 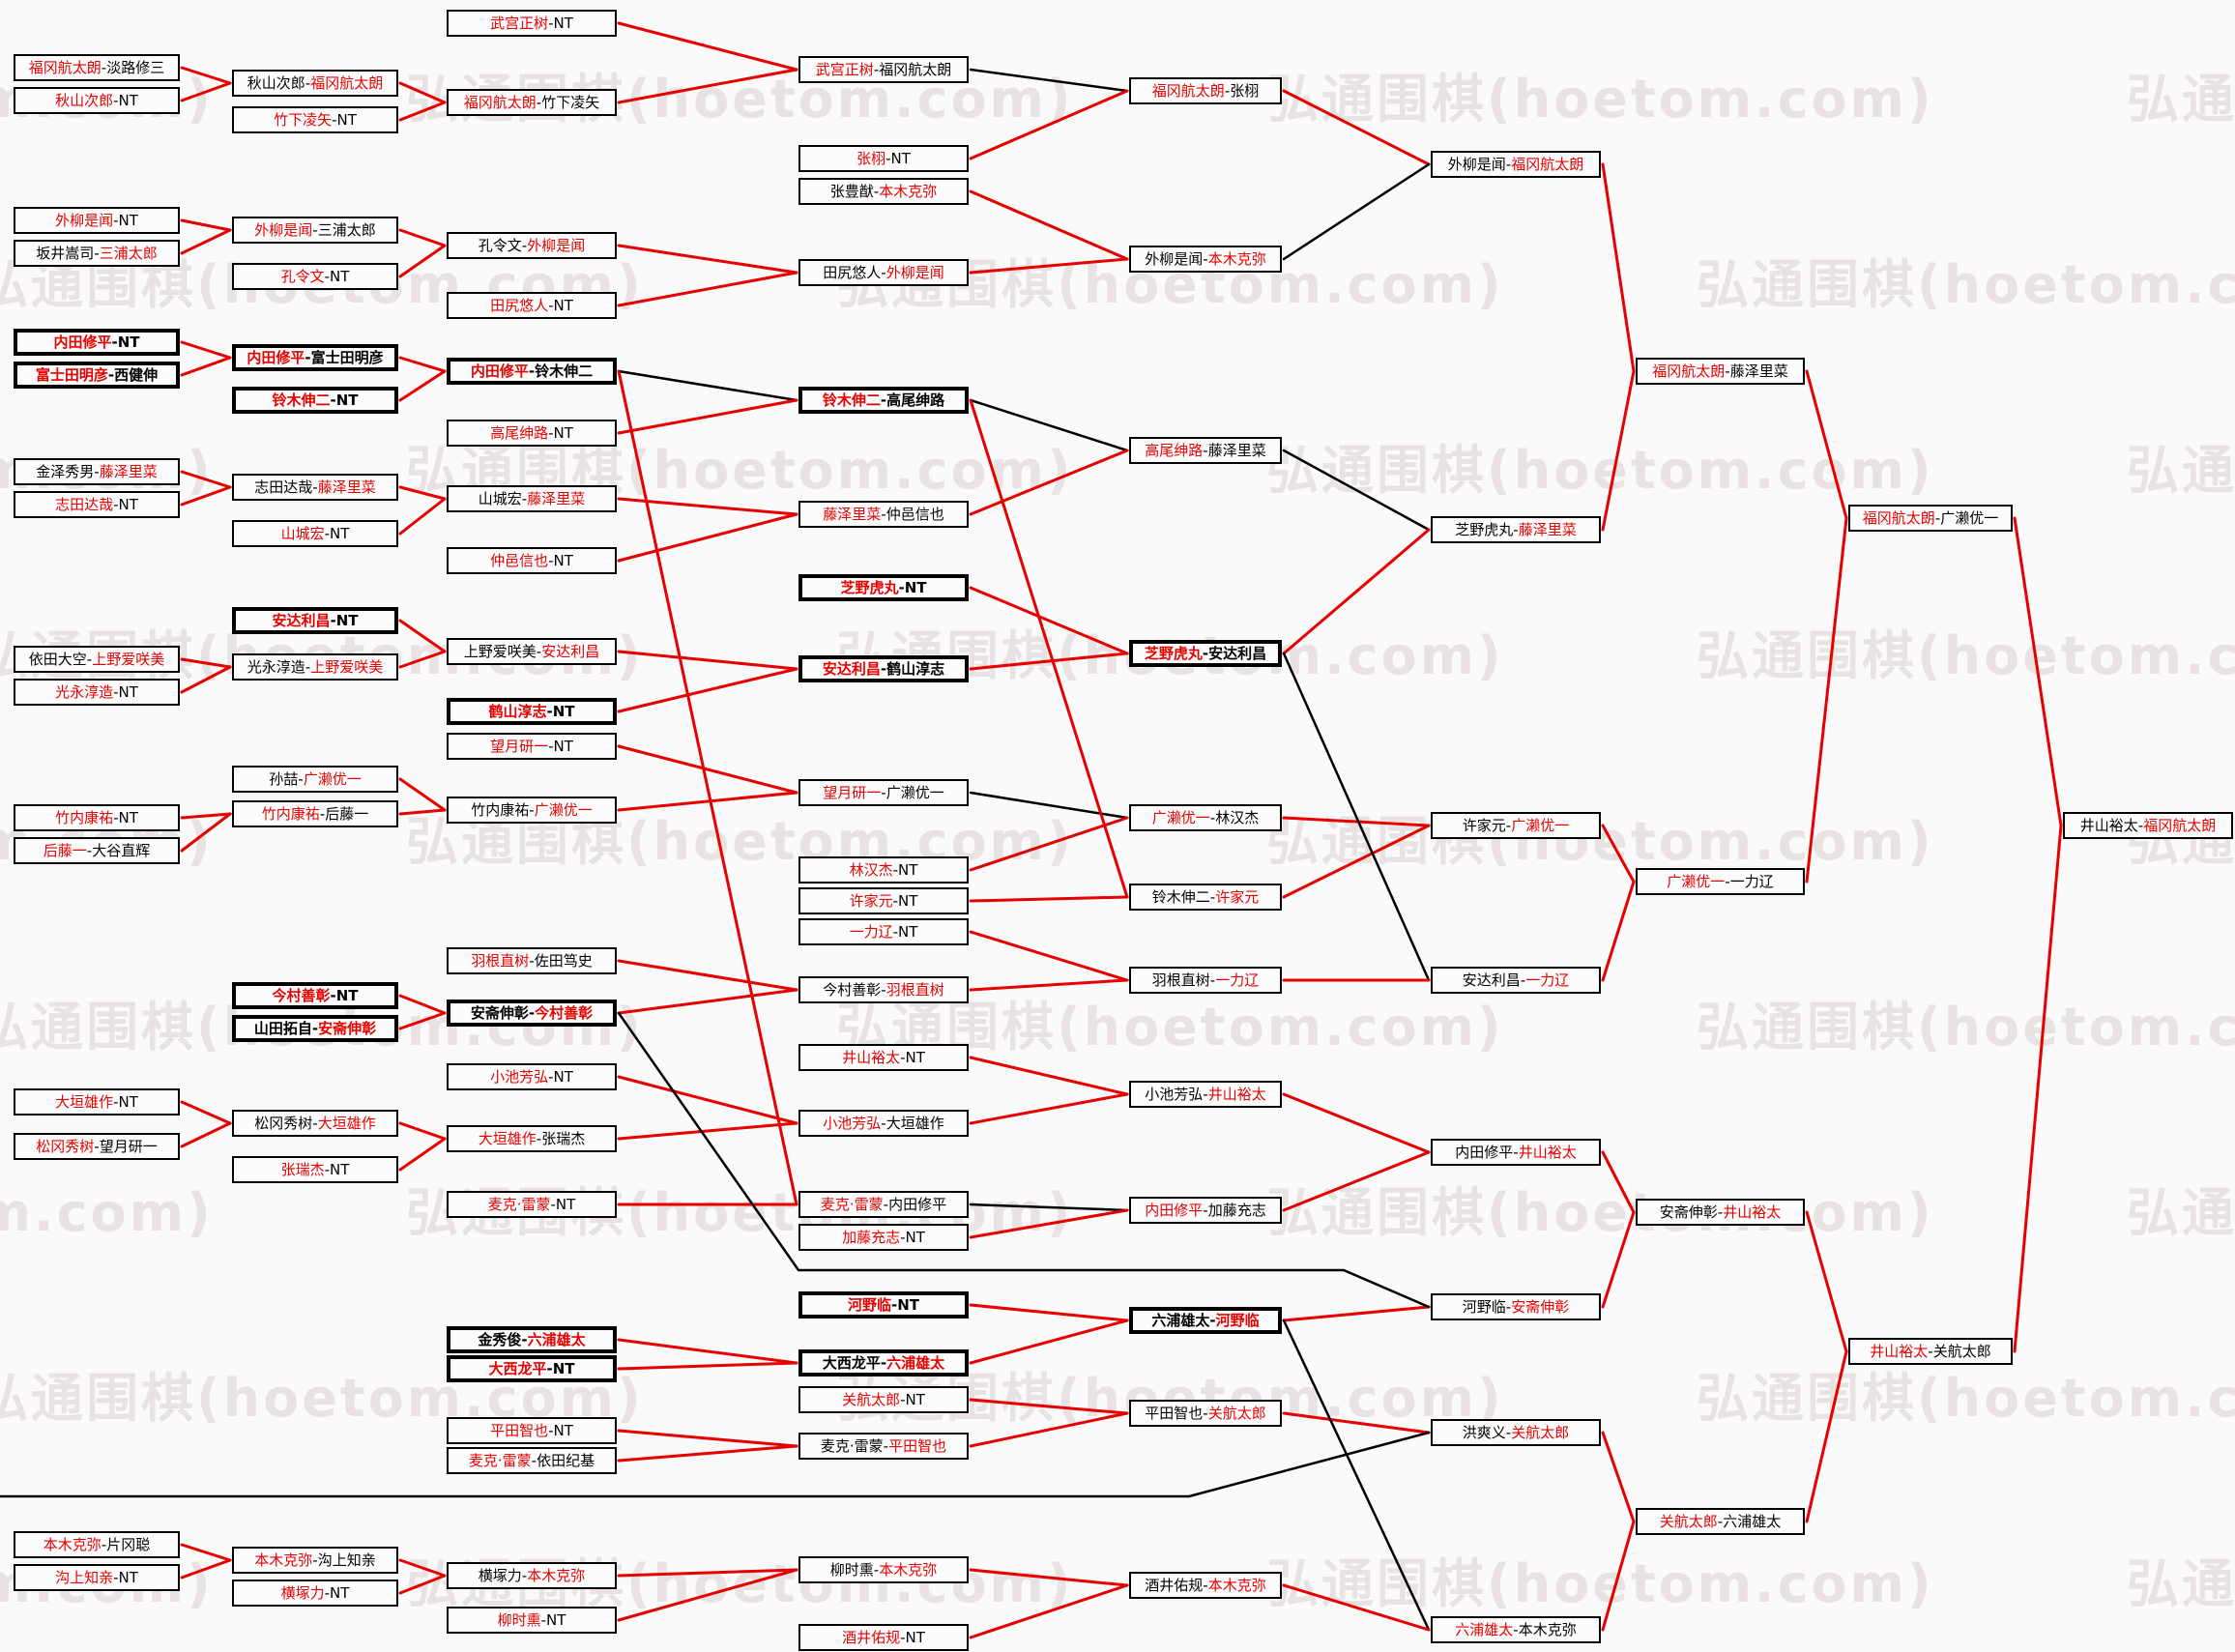 What do you see at coordinates (883, 989) in the screenshot?
I see `match-box-d13: 今村善彰 - 羽根直树` at bounding box center [883, 989].